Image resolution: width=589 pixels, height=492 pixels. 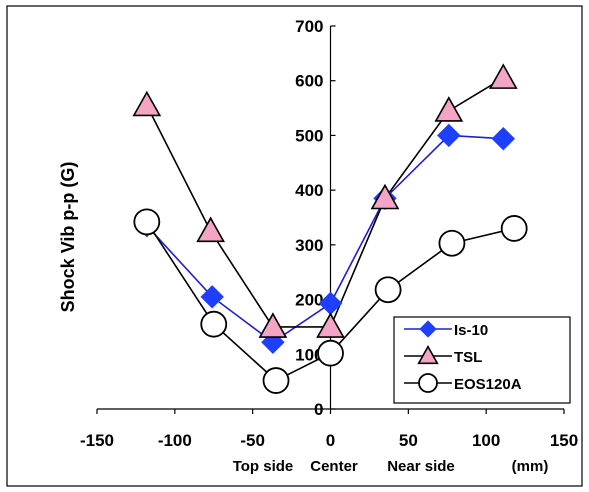 I want to click on y-tick-label: 500, so click(x=309, y=135).